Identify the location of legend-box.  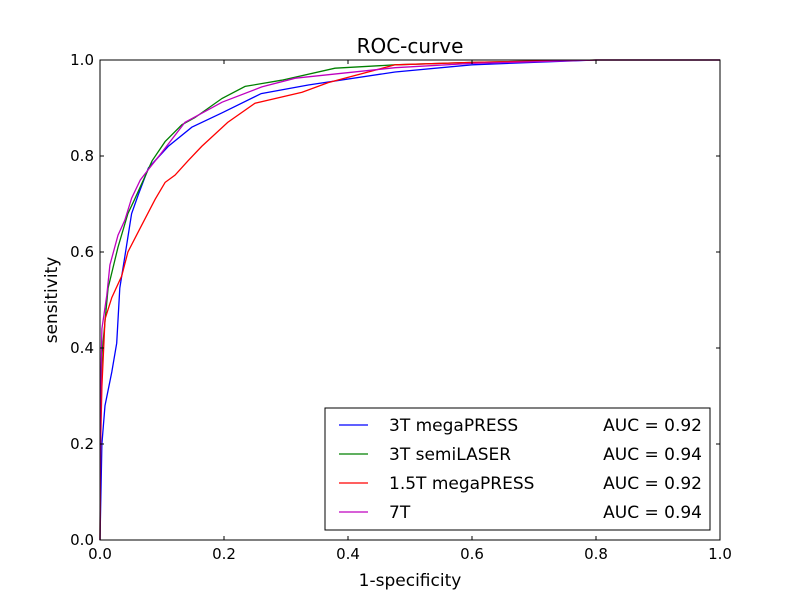
(517, 469).